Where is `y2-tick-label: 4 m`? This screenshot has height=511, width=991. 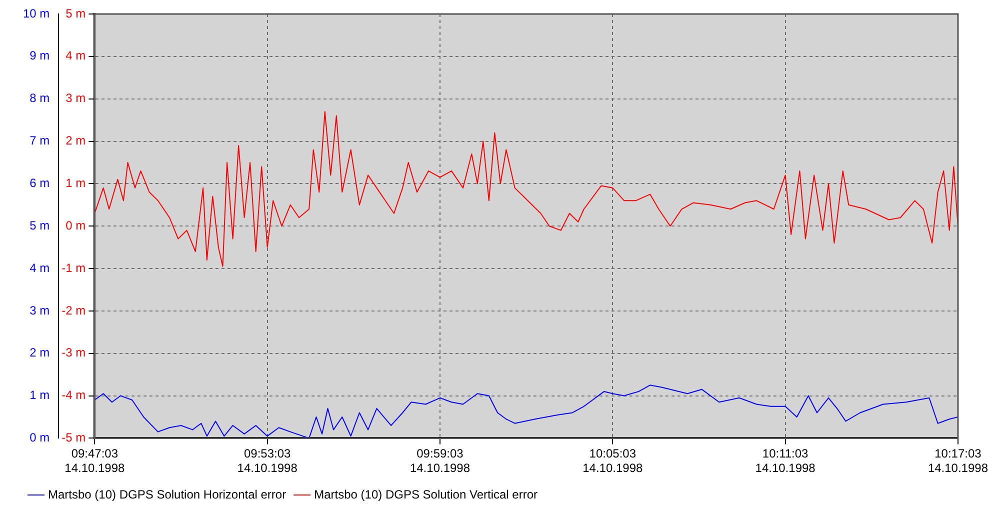 y2-tick-label: 4 m is located at coordinates (76, 55).